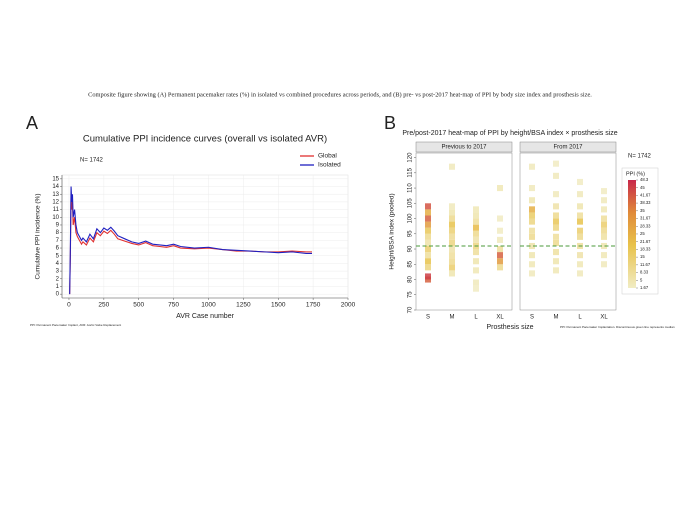 This screenshot has height=510, width=680. I want to click on y-tick-label: 11, so click(56, 210).